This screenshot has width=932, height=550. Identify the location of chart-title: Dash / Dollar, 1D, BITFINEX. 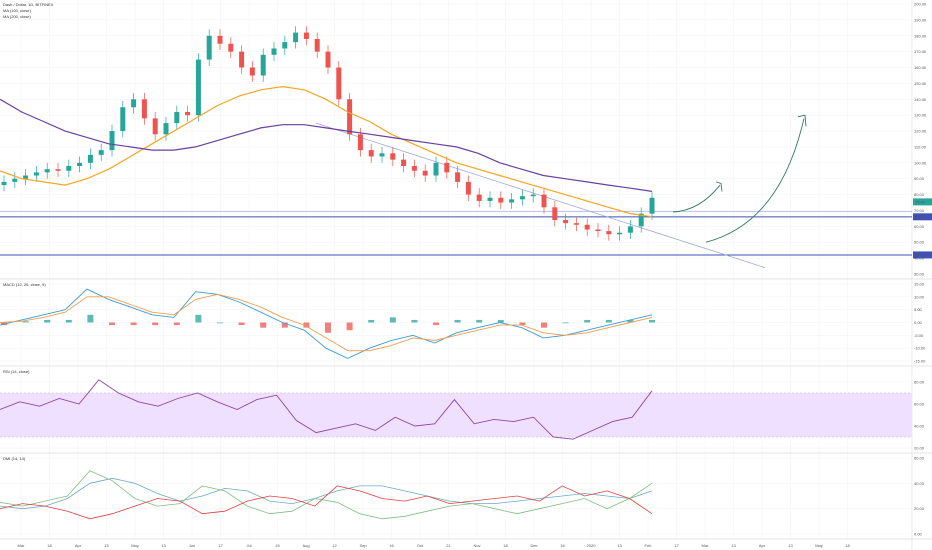
(28, 4).